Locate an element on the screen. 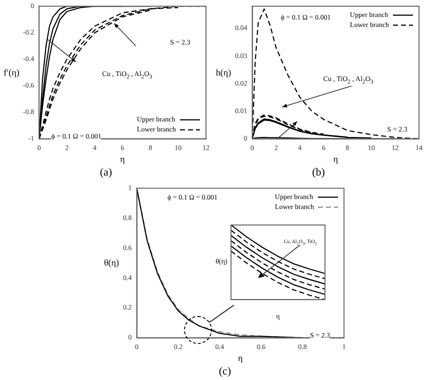 Image resolution: width=425 pixels, height=380 pixels. text: (a) is located at coordinates (106, 172).